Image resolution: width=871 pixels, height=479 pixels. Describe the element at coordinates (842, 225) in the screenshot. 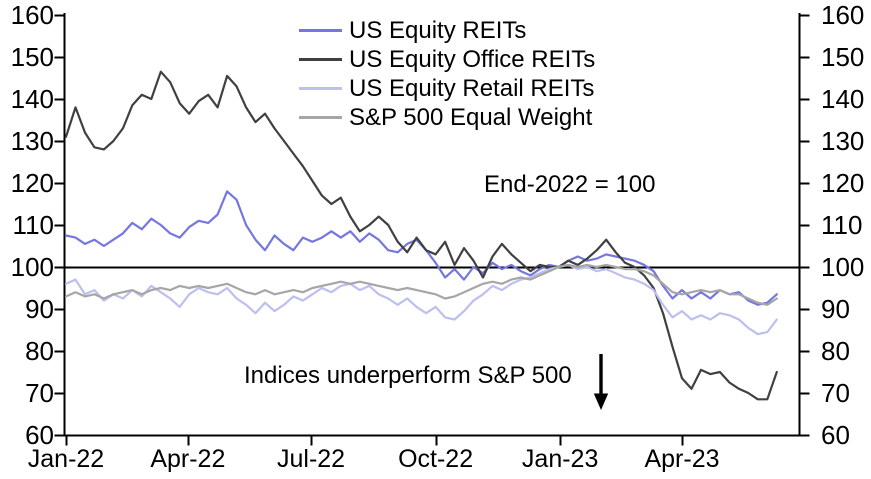

I see `y-tick-label-right: 110` at that location.